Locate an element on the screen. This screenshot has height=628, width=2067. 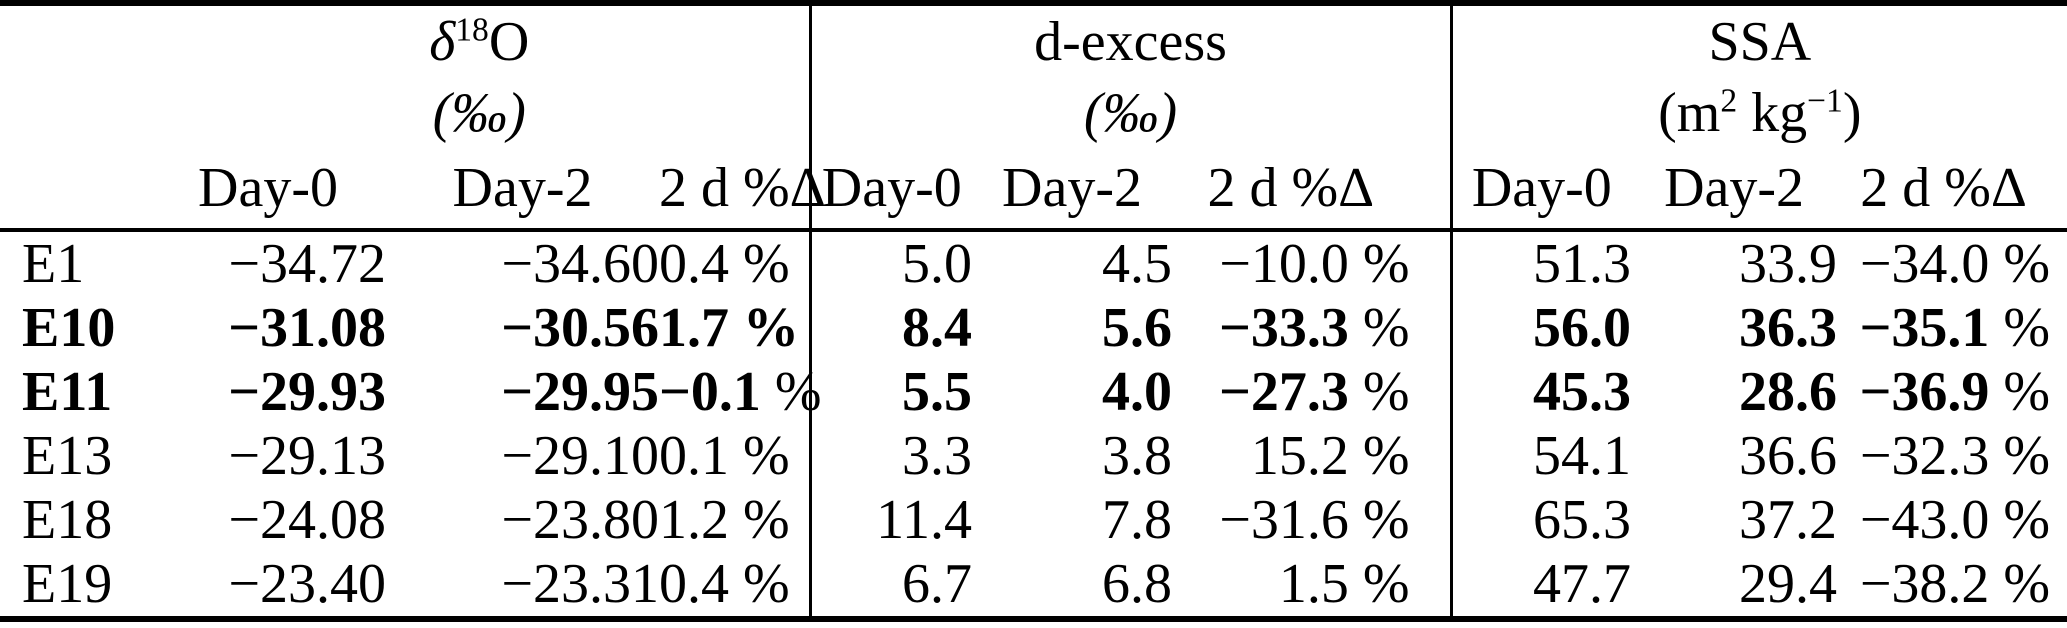
value-cell: −29.13 is located at coordinates (307, 456).